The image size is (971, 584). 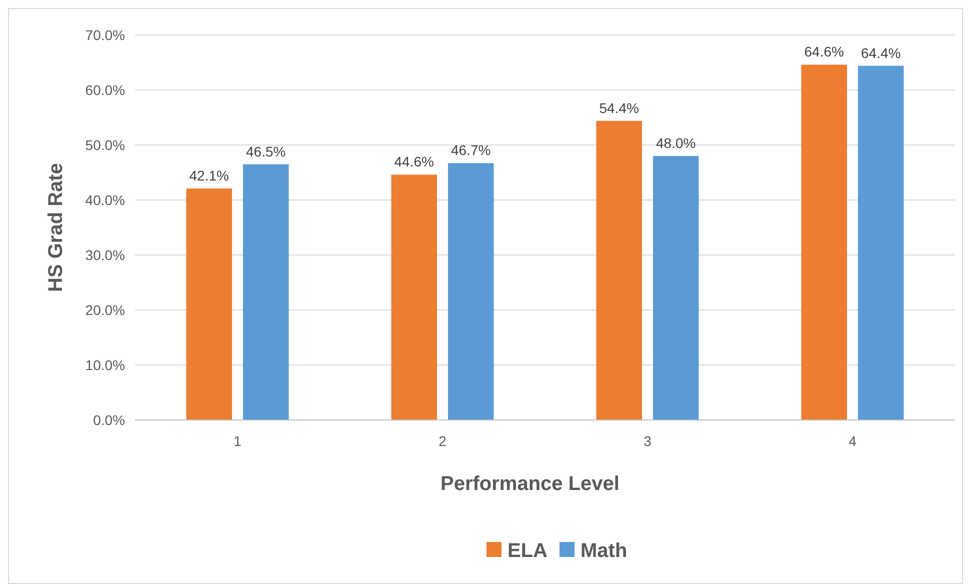 I want to click on data-label: 42.1%, so click(x=209, y=175).